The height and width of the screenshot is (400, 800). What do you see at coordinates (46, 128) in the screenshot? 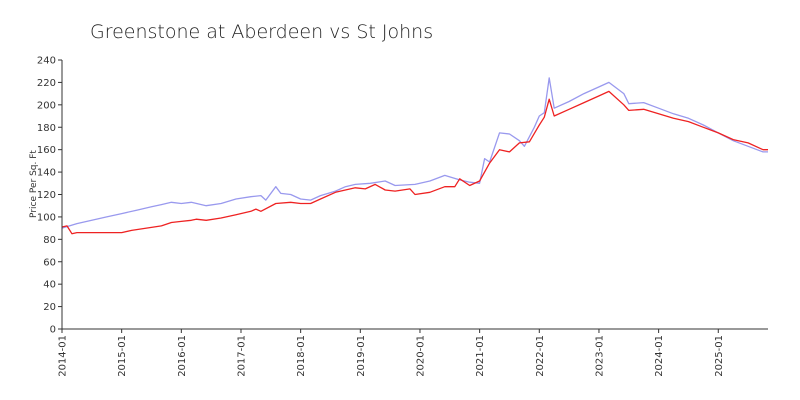
I see `y-tick-label: 180` at bounding box center [46, 128].